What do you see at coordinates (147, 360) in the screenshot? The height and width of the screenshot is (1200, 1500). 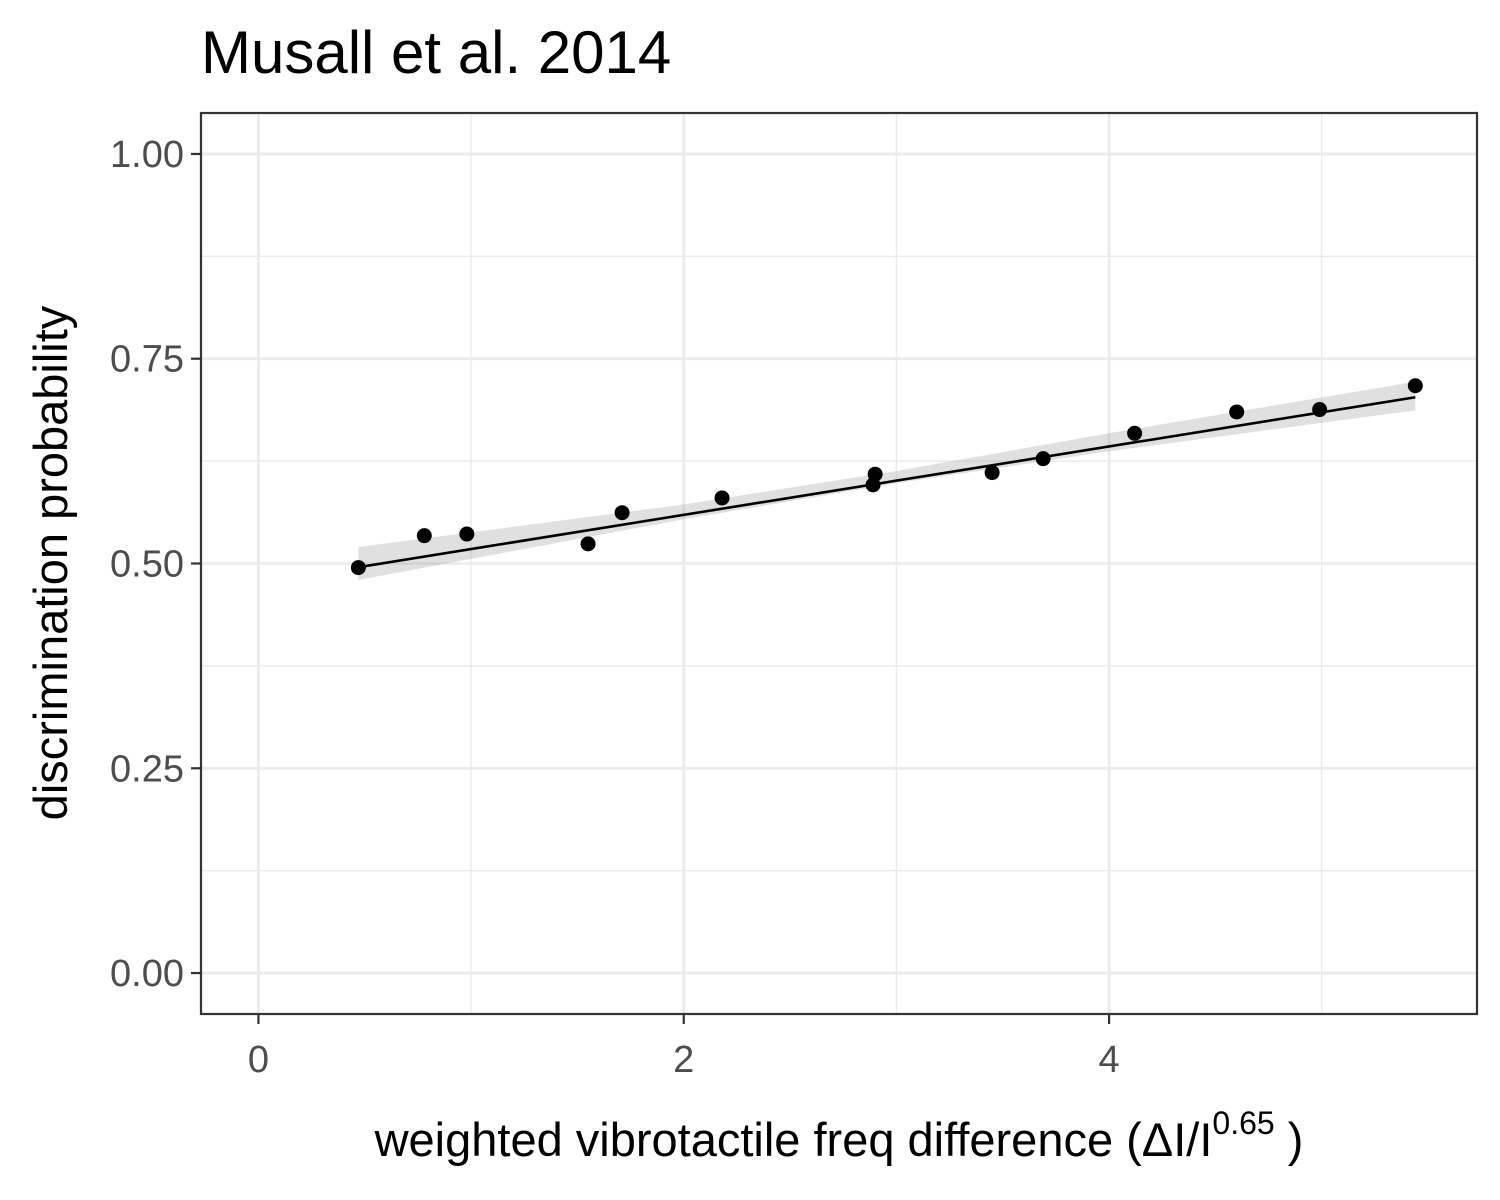 I see `y-tick-label: 0.75` at bounding box center [147, 360].